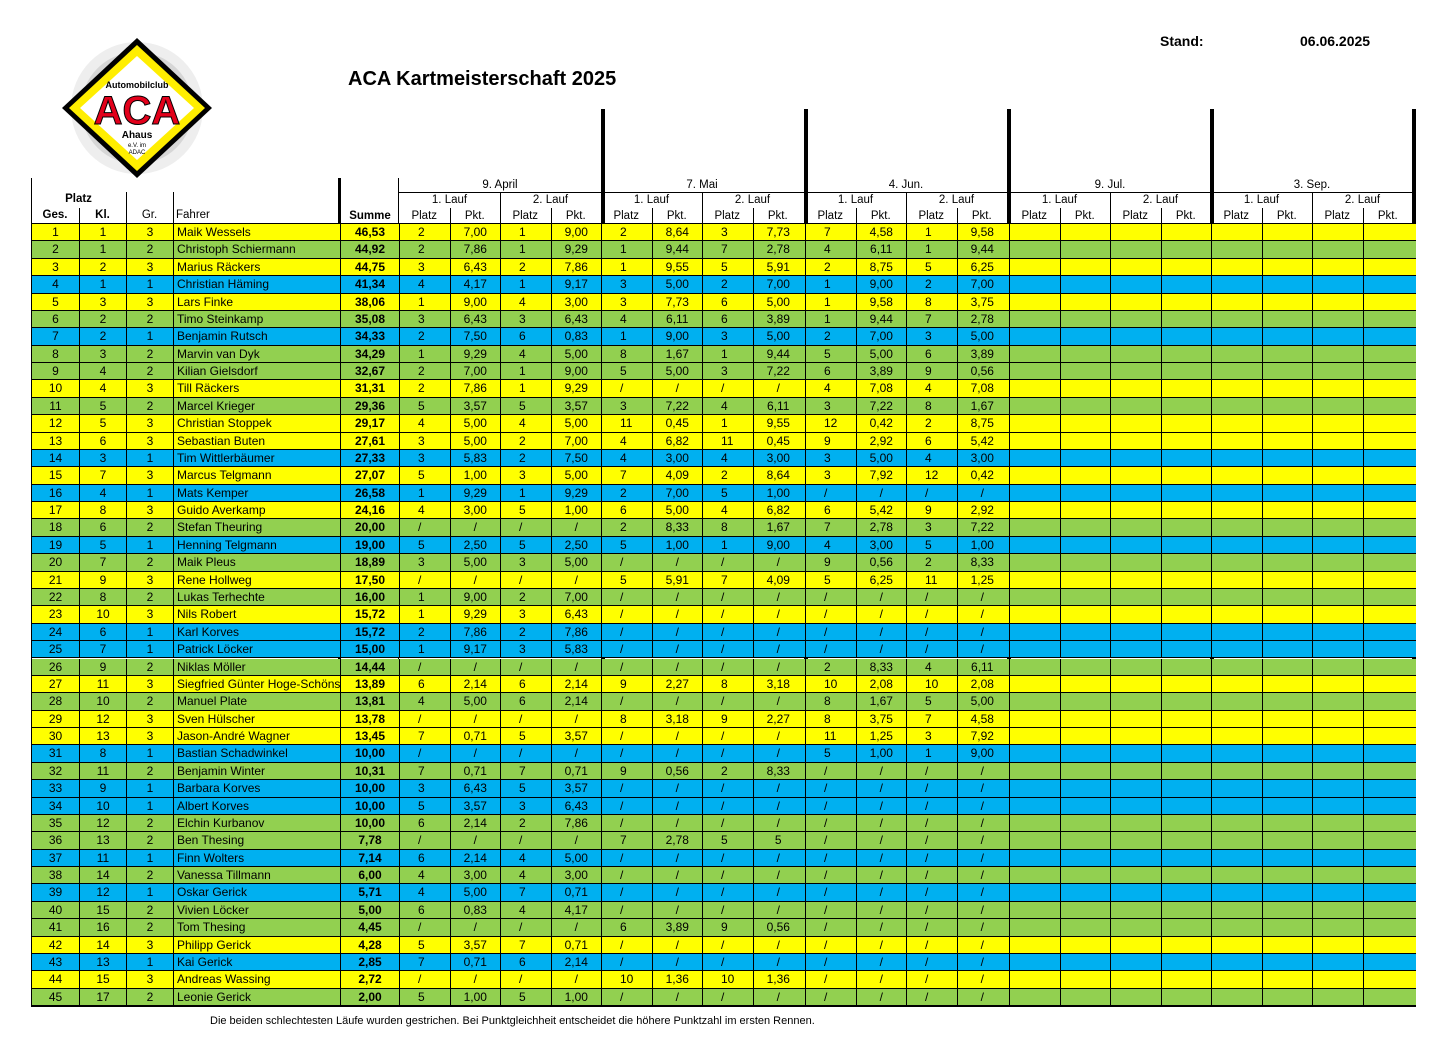 The height and width of the screenshot is (1043, 1437). I want to click on event-1-lauf2: 2. Lauf, so click(550, 200).